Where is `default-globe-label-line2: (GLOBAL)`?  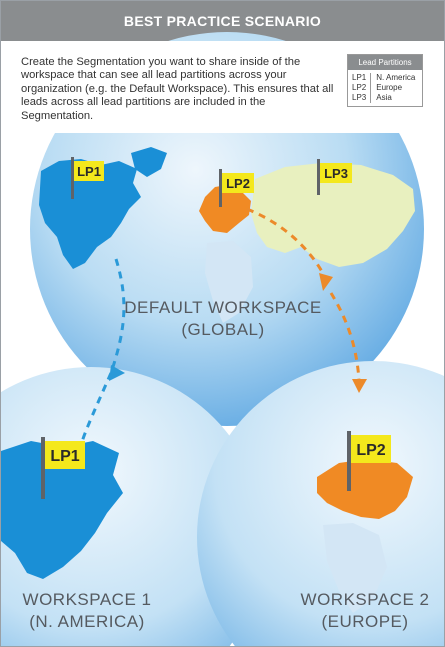 default-globe-label-line2: (GLOBAL) is located at coordinates (222, 329).